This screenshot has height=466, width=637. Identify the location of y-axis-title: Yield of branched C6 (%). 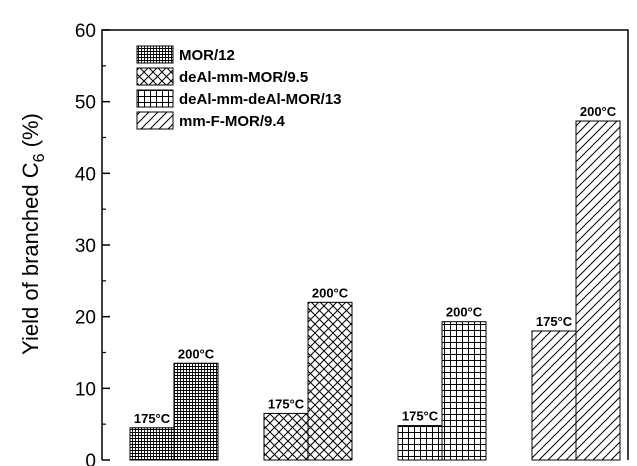
(33, 234).